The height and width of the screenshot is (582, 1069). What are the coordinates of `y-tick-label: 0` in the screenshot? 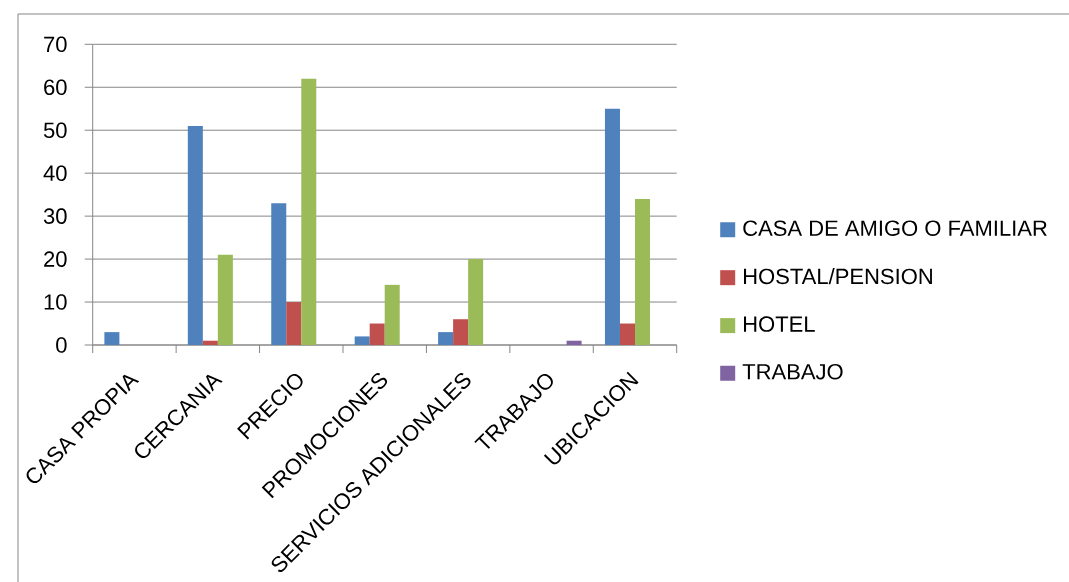 It's located at (61, 345).